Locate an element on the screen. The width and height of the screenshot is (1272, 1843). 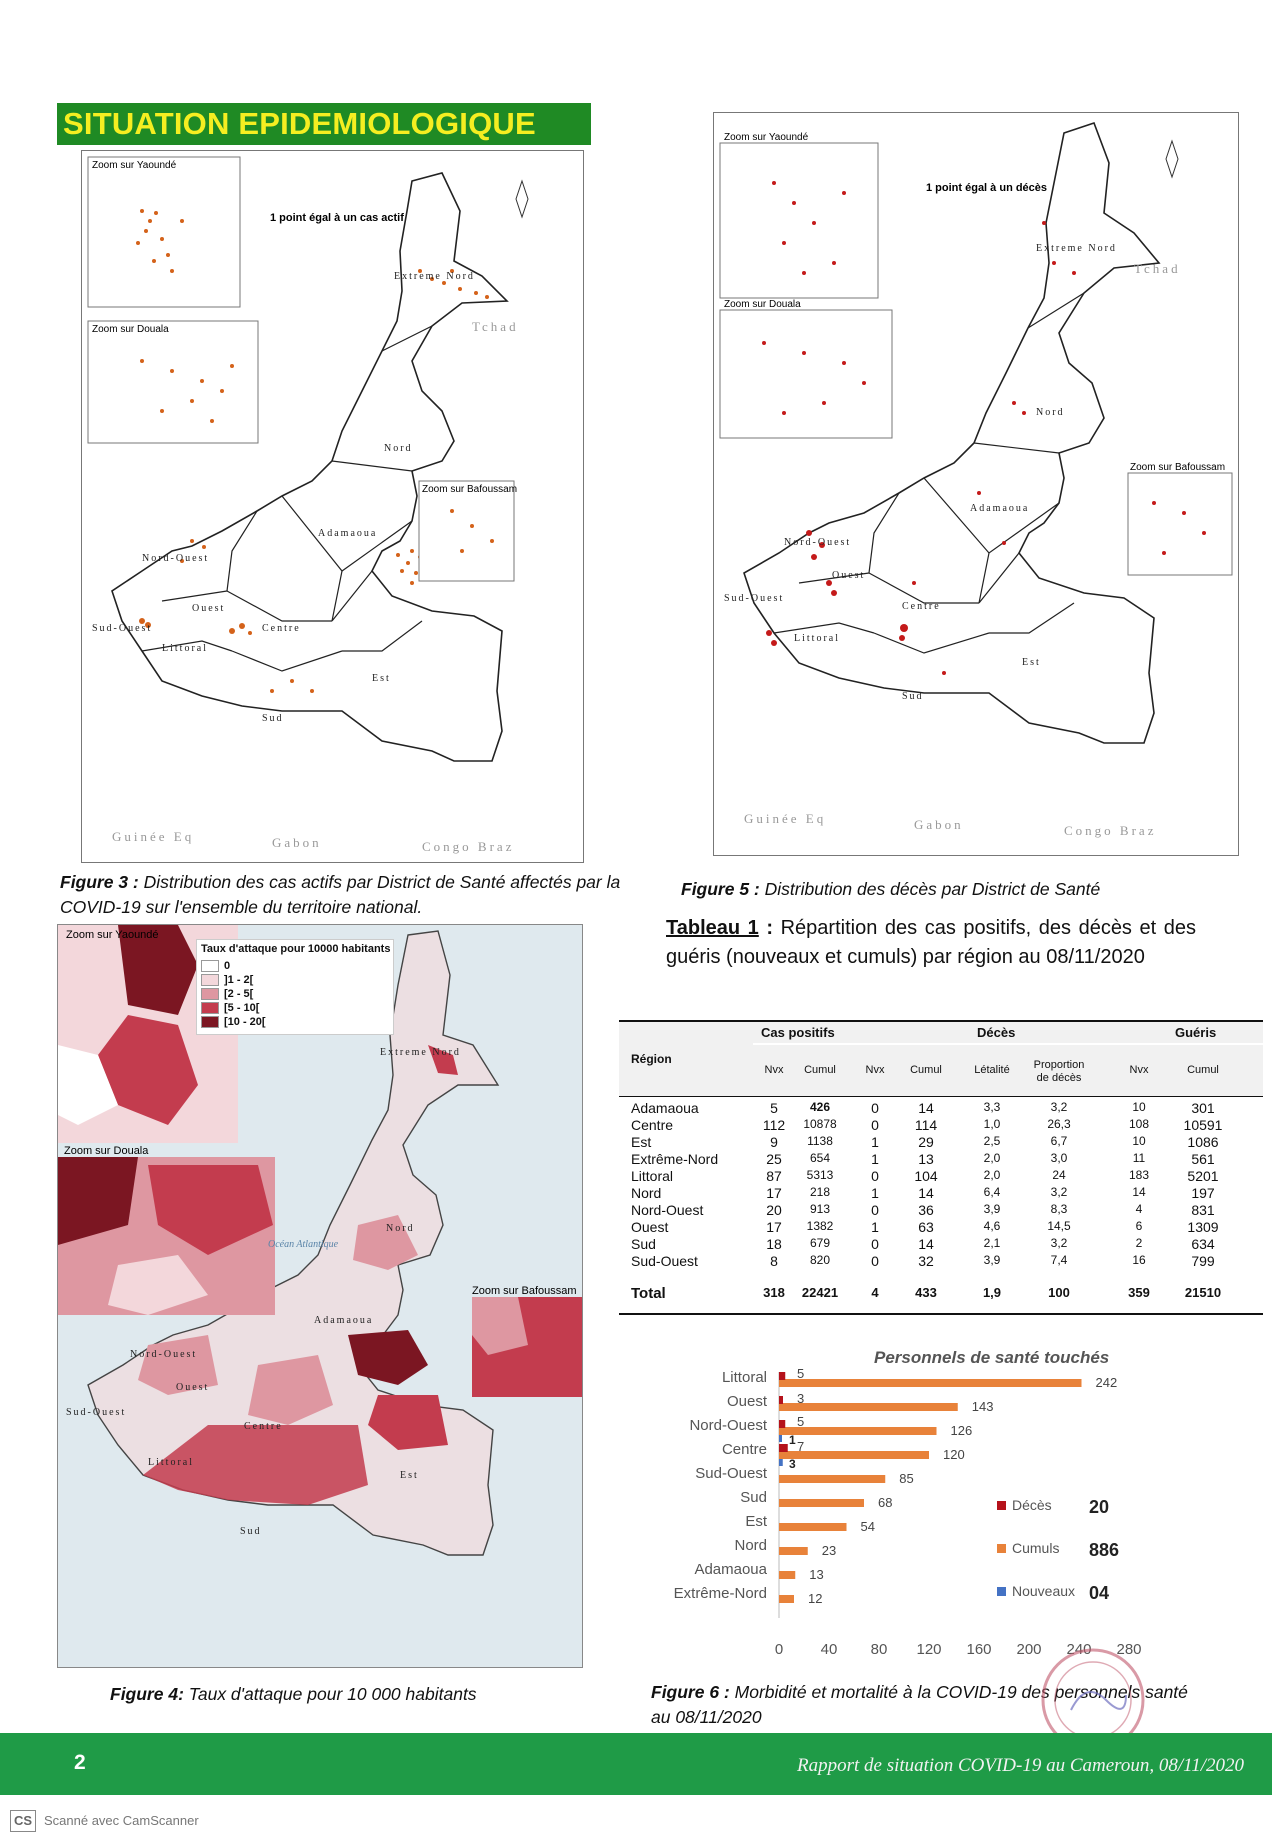
region-cell: Centre is located at coordinates (652, 1125).